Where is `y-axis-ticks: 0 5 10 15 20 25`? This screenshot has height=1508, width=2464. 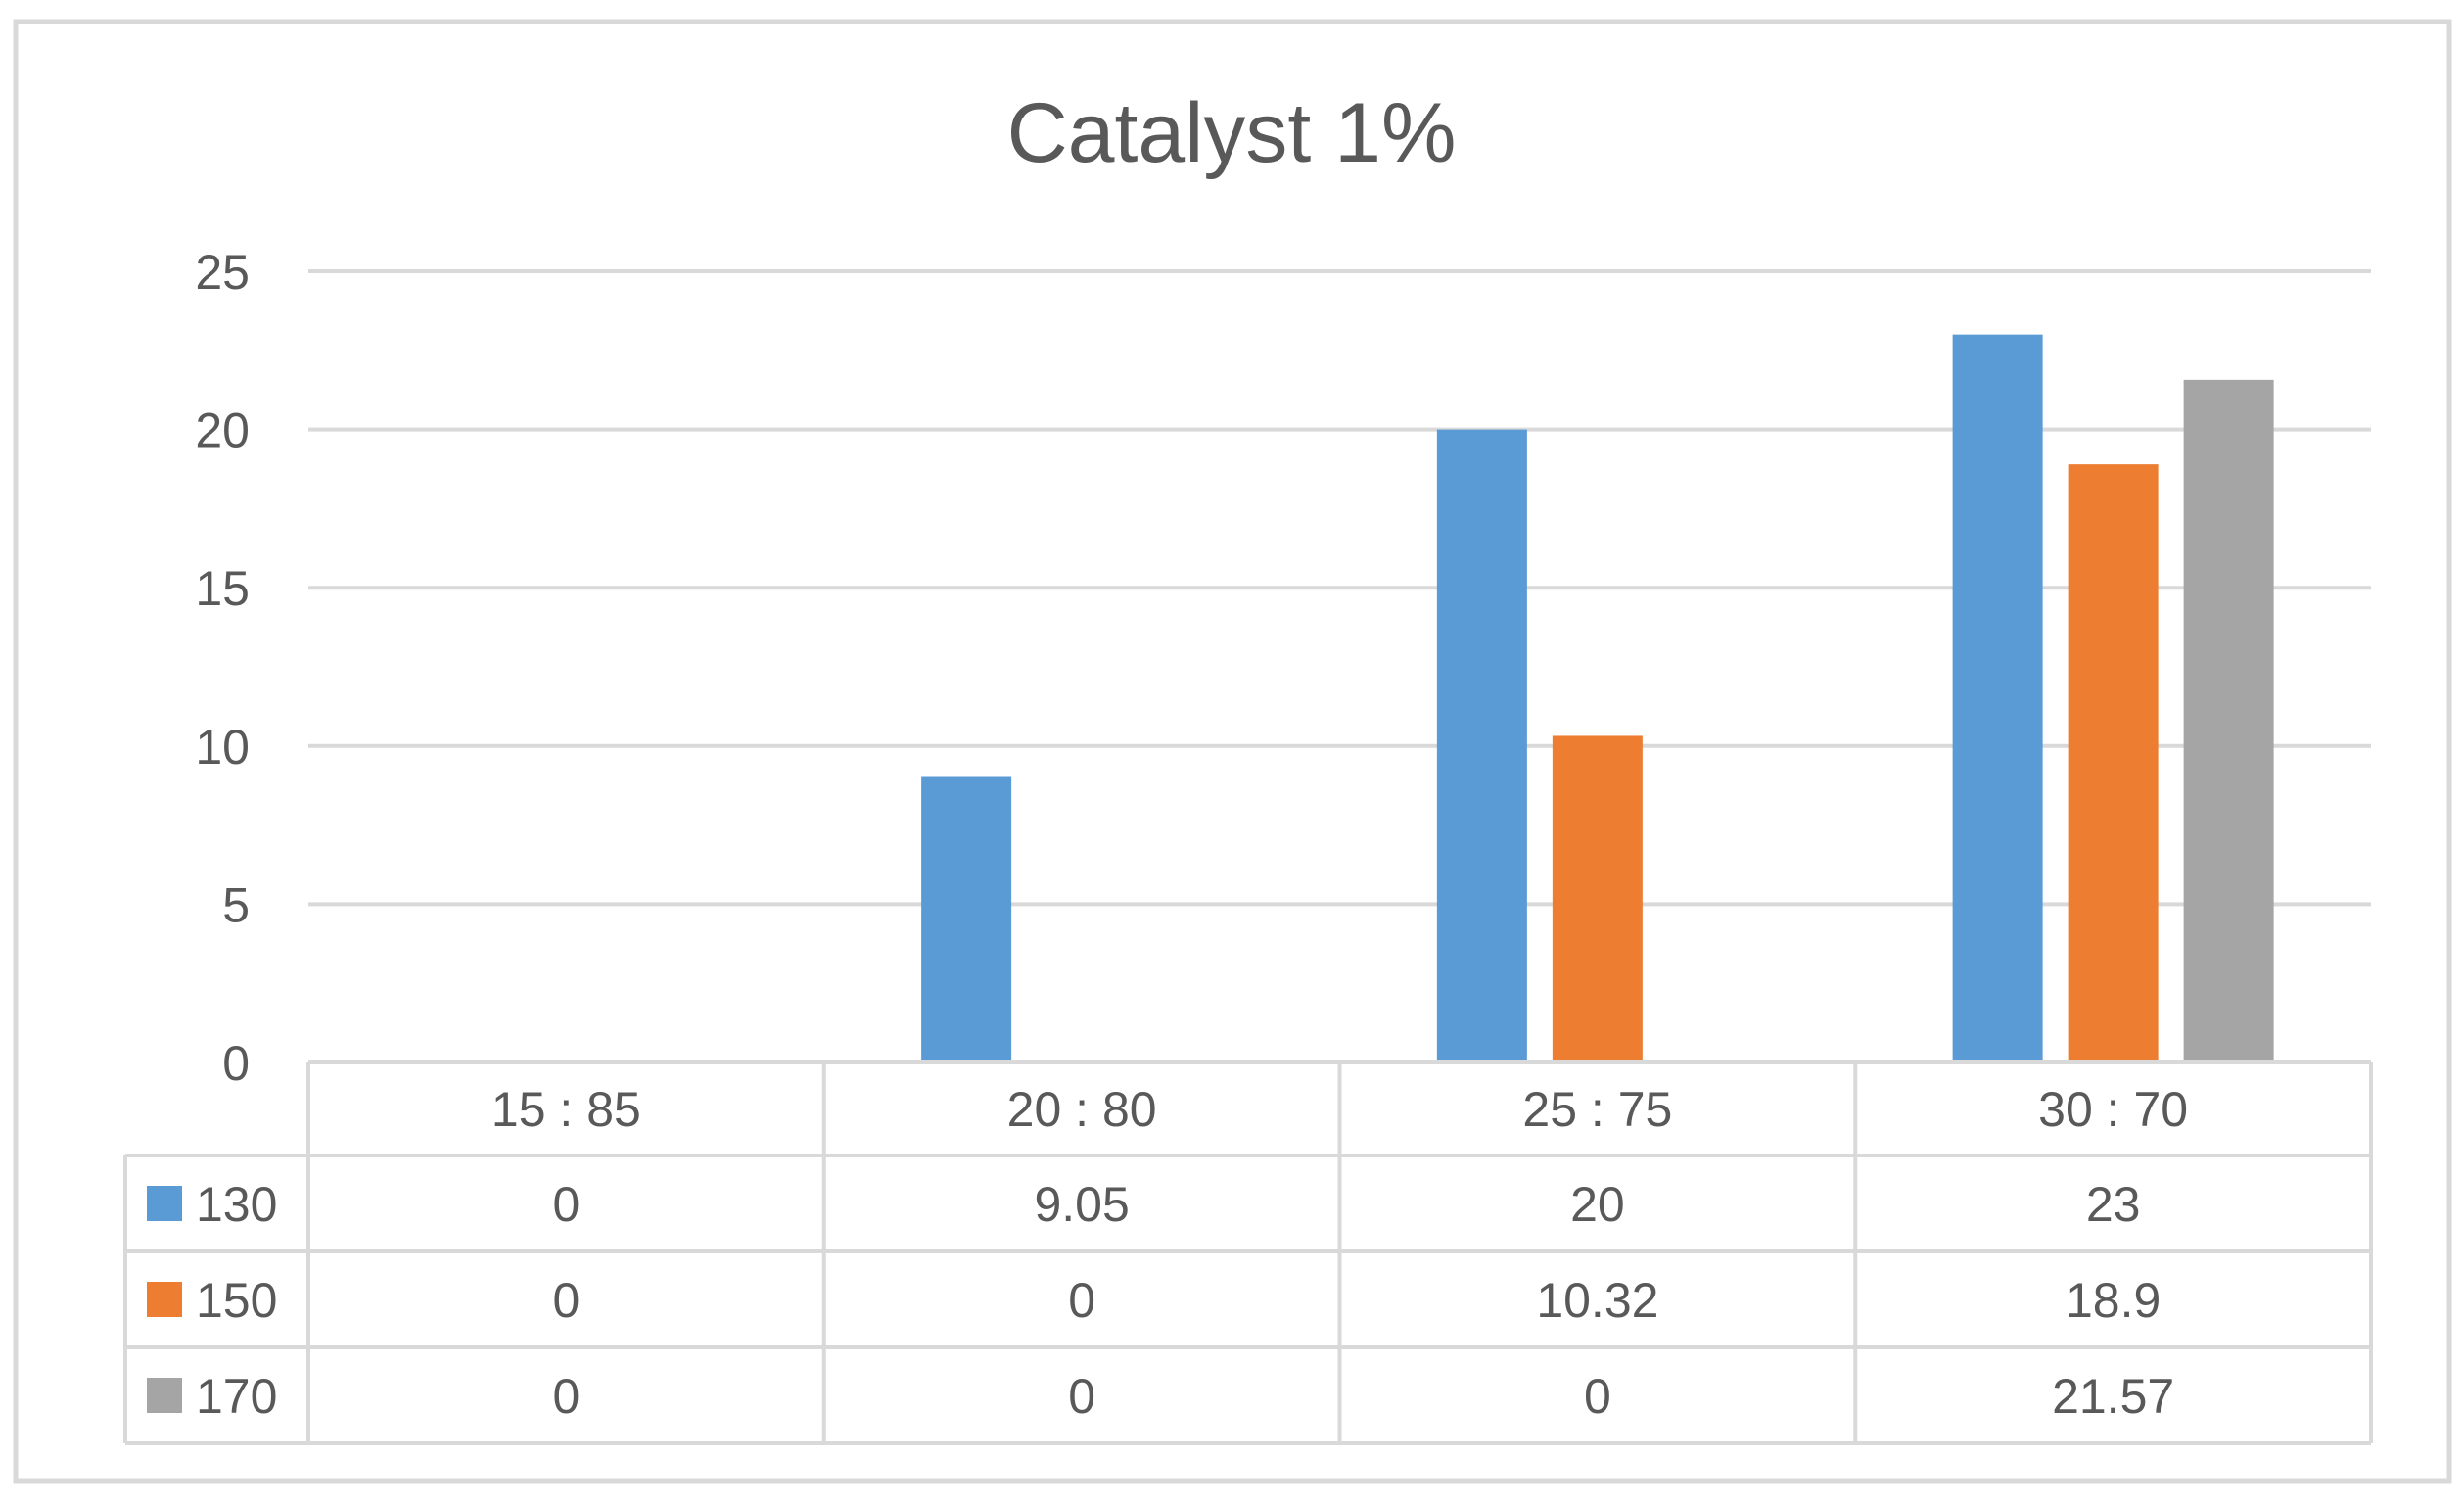
y-axis-ticks: 0 5 10 15 20 25 is located at coordinates (222, 668).